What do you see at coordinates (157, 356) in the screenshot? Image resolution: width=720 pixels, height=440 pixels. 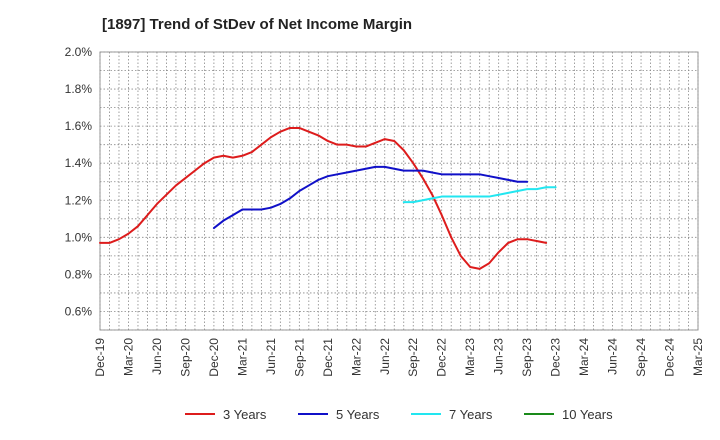 I see `x-tick-label: Jun-20` at bounding box center [157, 356].